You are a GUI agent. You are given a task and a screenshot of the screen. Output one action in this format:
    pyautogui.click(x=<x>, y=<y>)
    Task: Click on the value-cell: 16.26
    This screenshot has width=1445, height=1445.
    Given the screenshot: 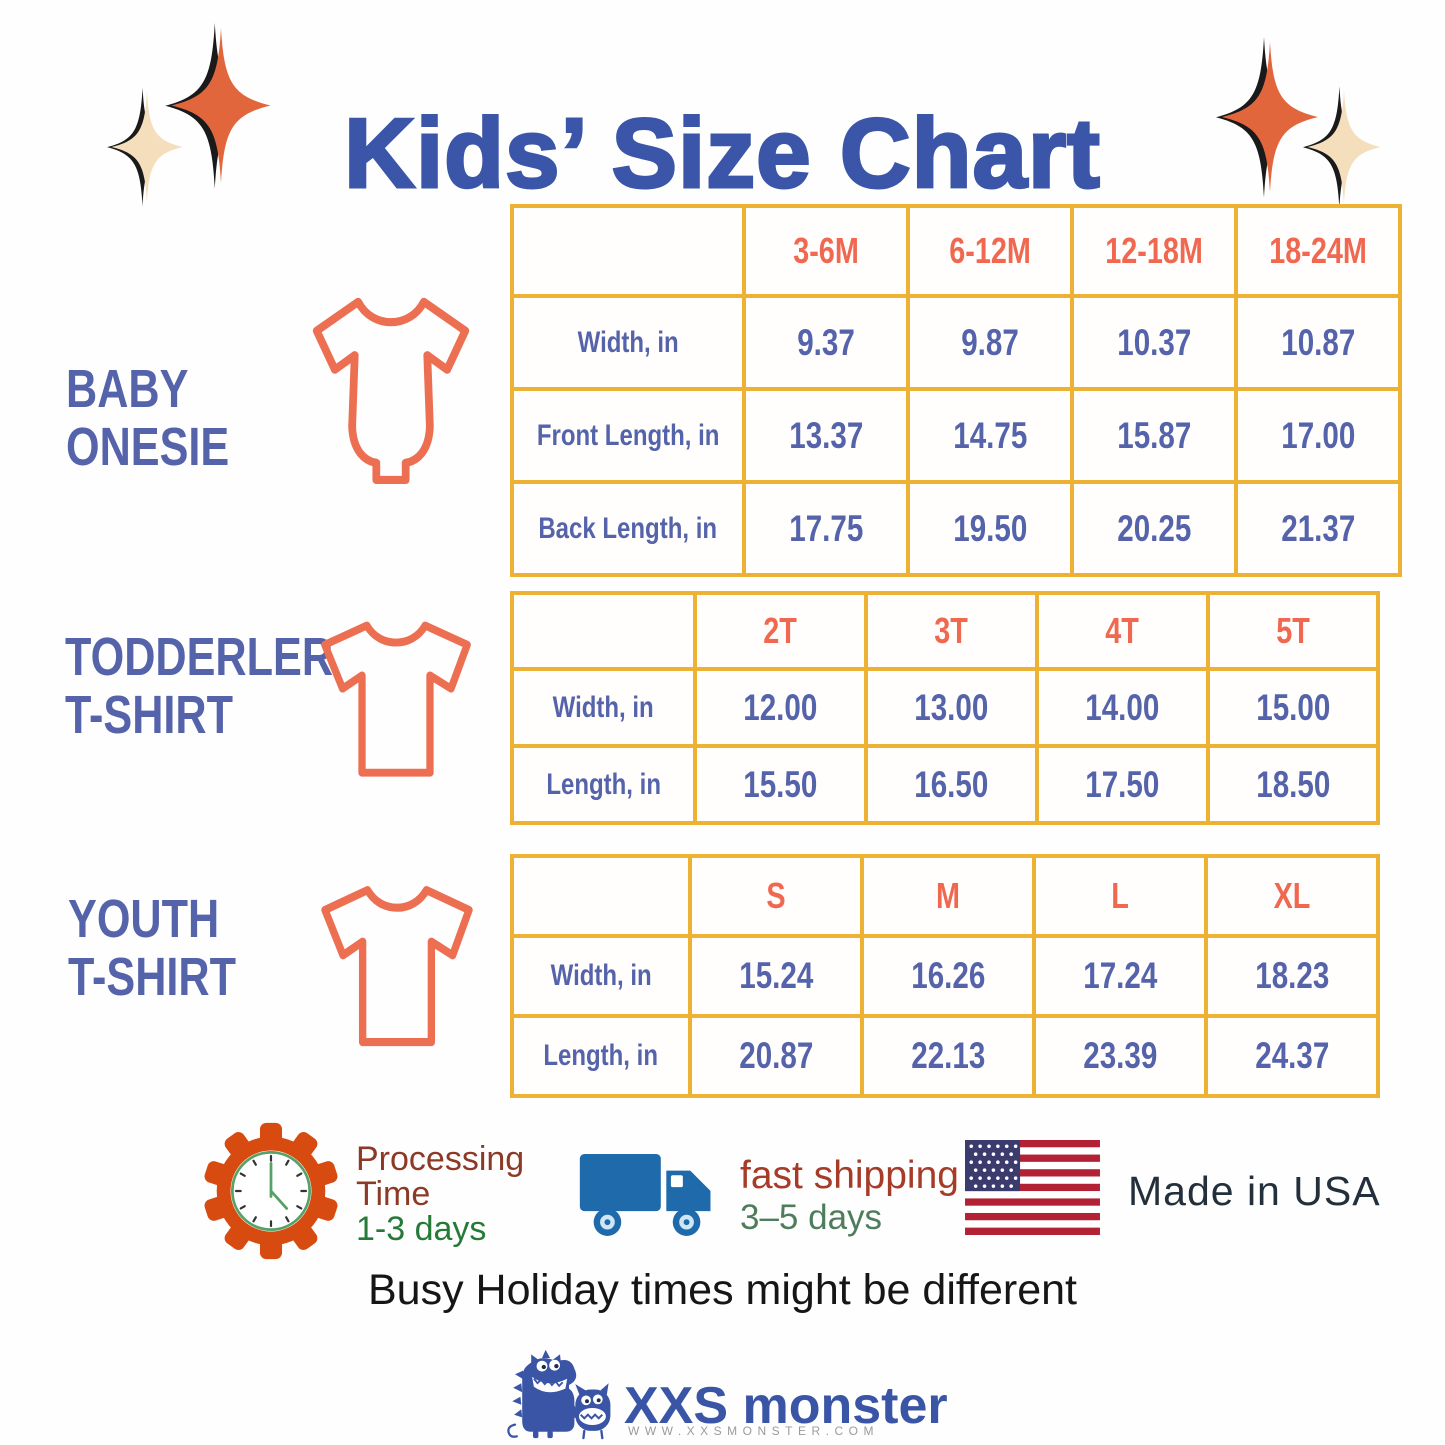 What is the action you would take?
    pyautogui.click(x=948, y=976)
    